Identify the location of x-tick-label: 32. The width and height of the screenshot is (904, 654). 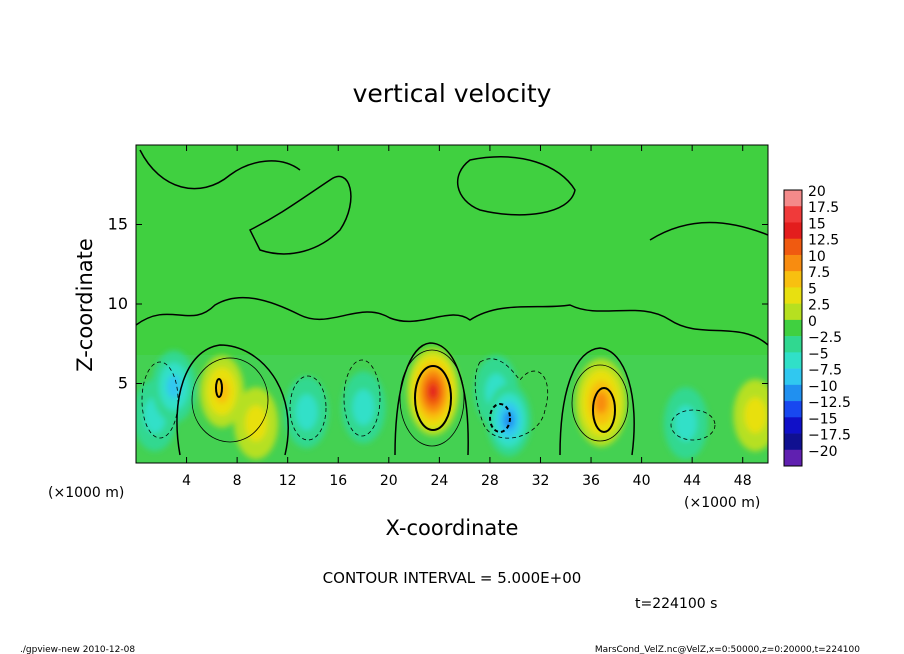
(541, 481).